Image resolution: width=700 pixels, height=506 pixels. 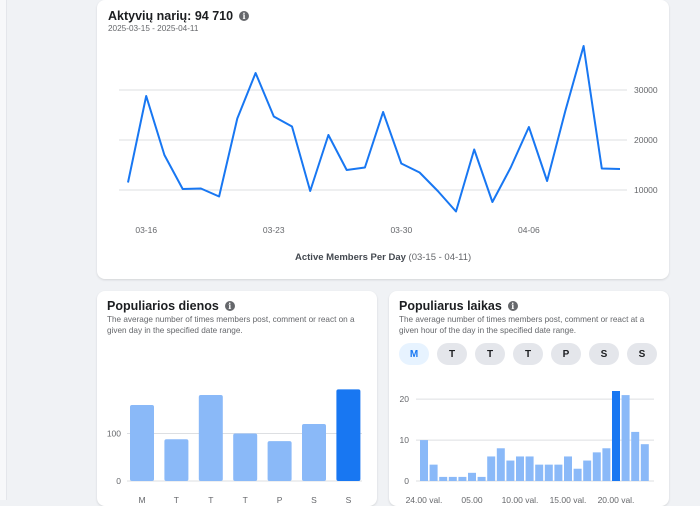 What do you see at coordinates (520, 500) in the screenshot?
I see `x-tick-label: 10.00 val.` at bounding box center [520, 500].